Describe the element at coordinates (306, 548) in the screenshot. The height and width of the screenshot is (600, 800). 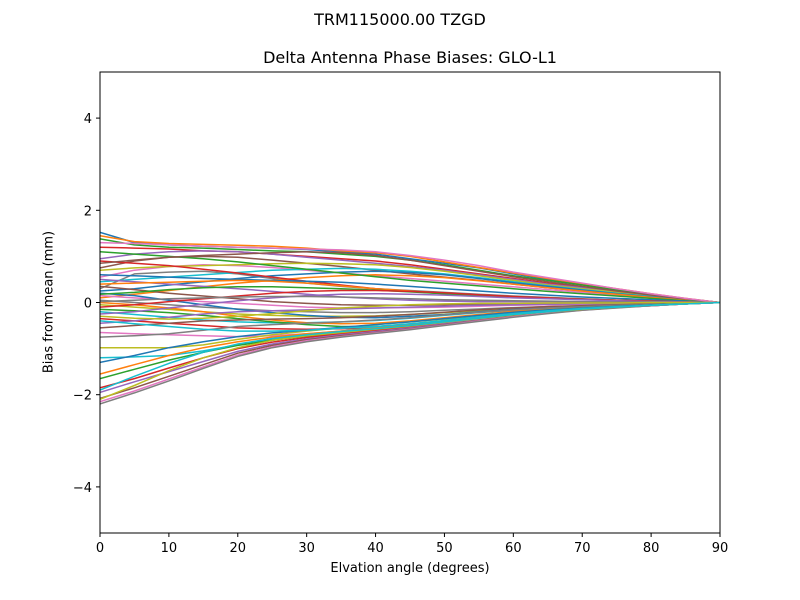
I see `x-tick-label: 30` at that location.